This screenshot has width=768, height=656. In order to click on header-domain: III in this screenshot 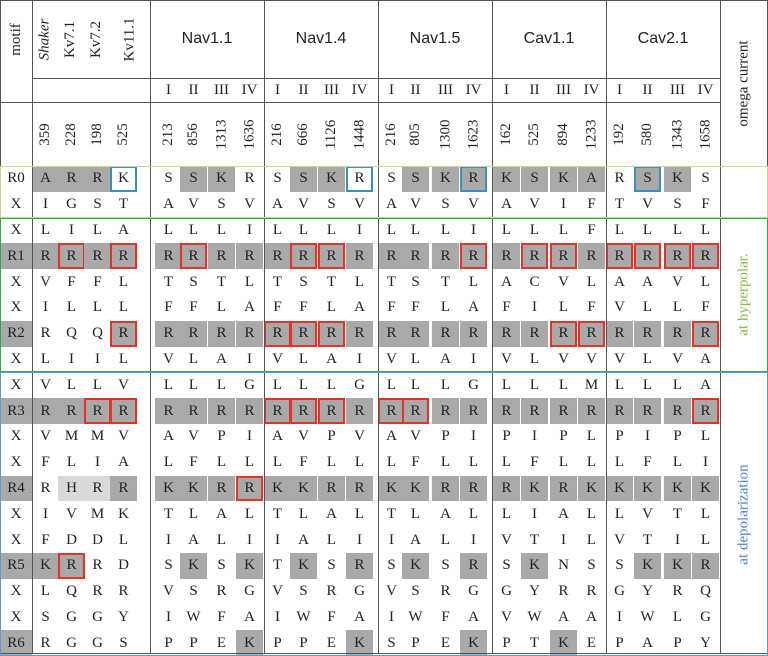, I will do `click(563, 89)`.